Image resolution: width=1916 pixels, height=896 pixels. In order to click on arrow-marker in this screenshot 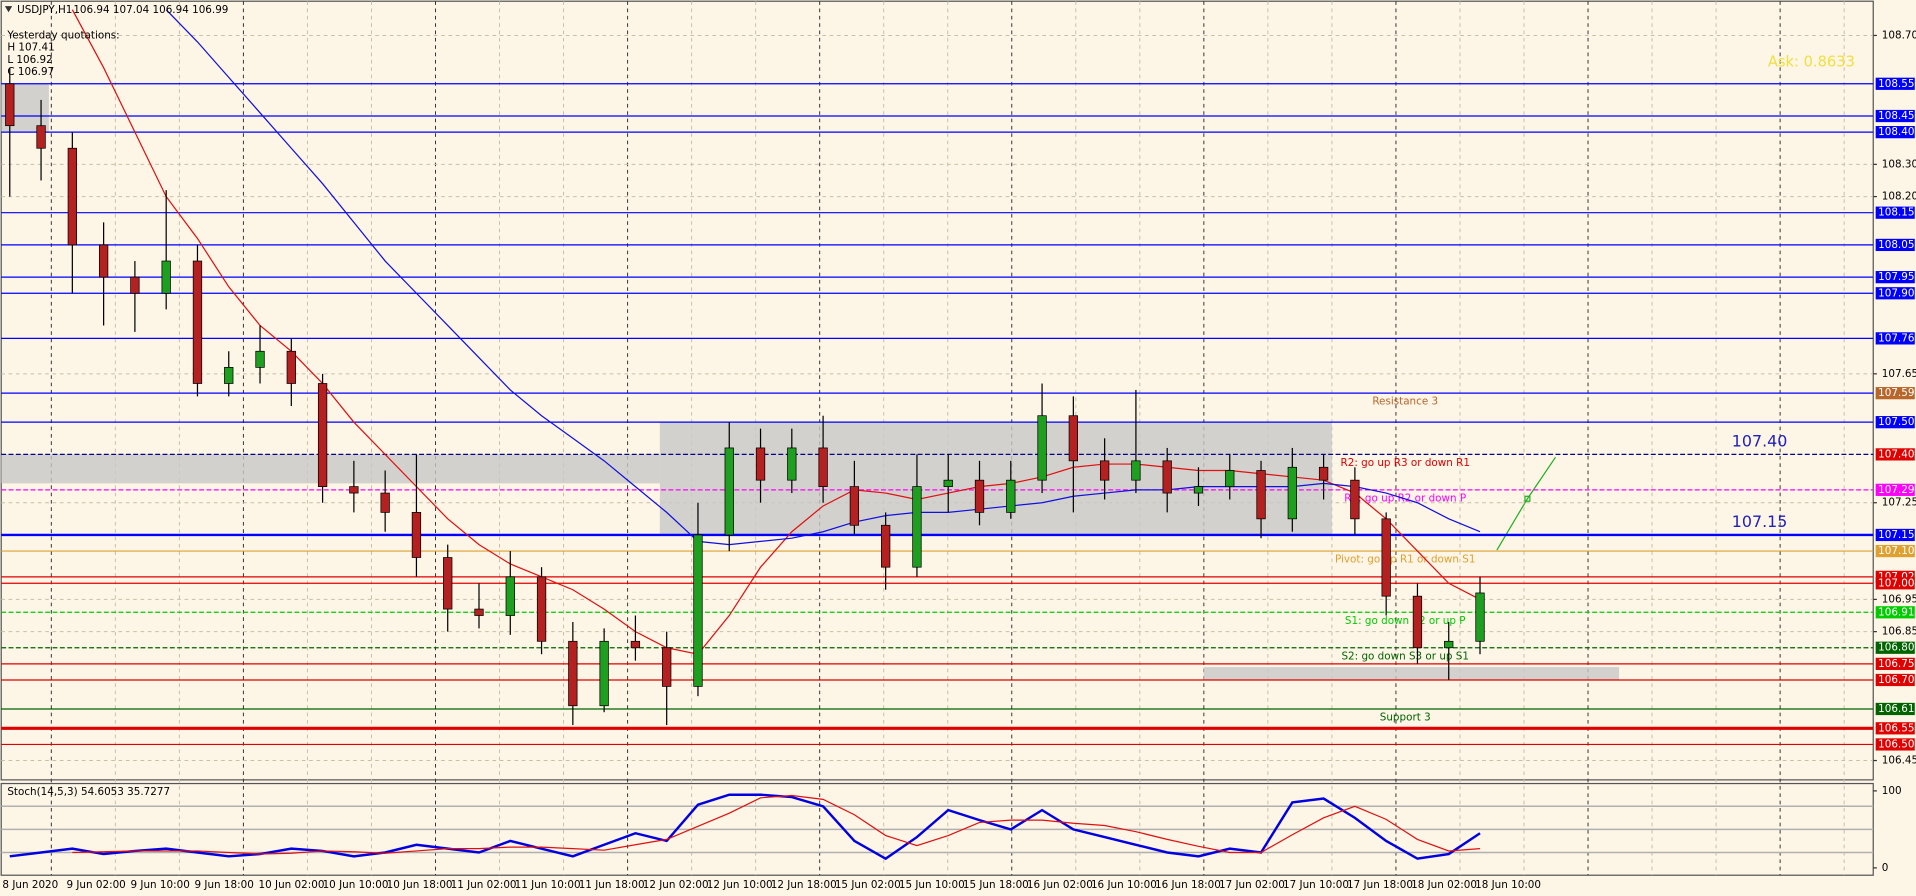, I will do `click(1527, 498)`.